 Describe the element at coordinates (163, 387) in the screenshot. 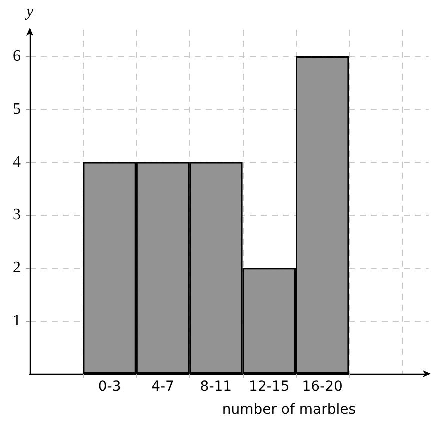

I see `x-tick-label: 4-7` at that location.